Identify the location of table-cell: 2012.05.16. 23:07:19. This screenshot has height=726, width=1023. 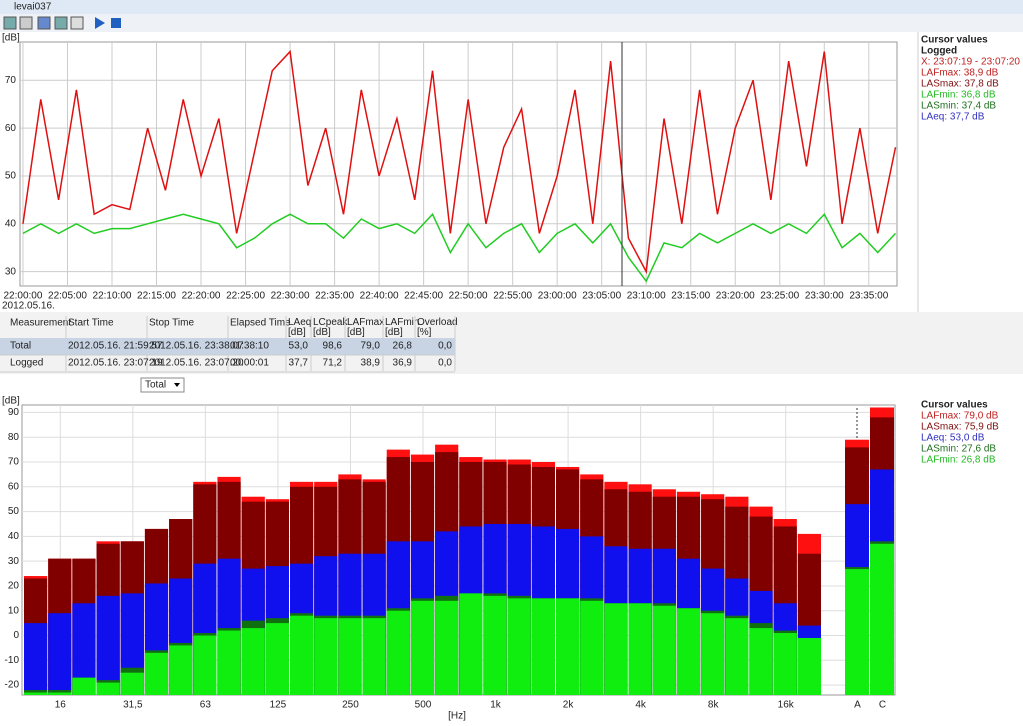
(115, 363).